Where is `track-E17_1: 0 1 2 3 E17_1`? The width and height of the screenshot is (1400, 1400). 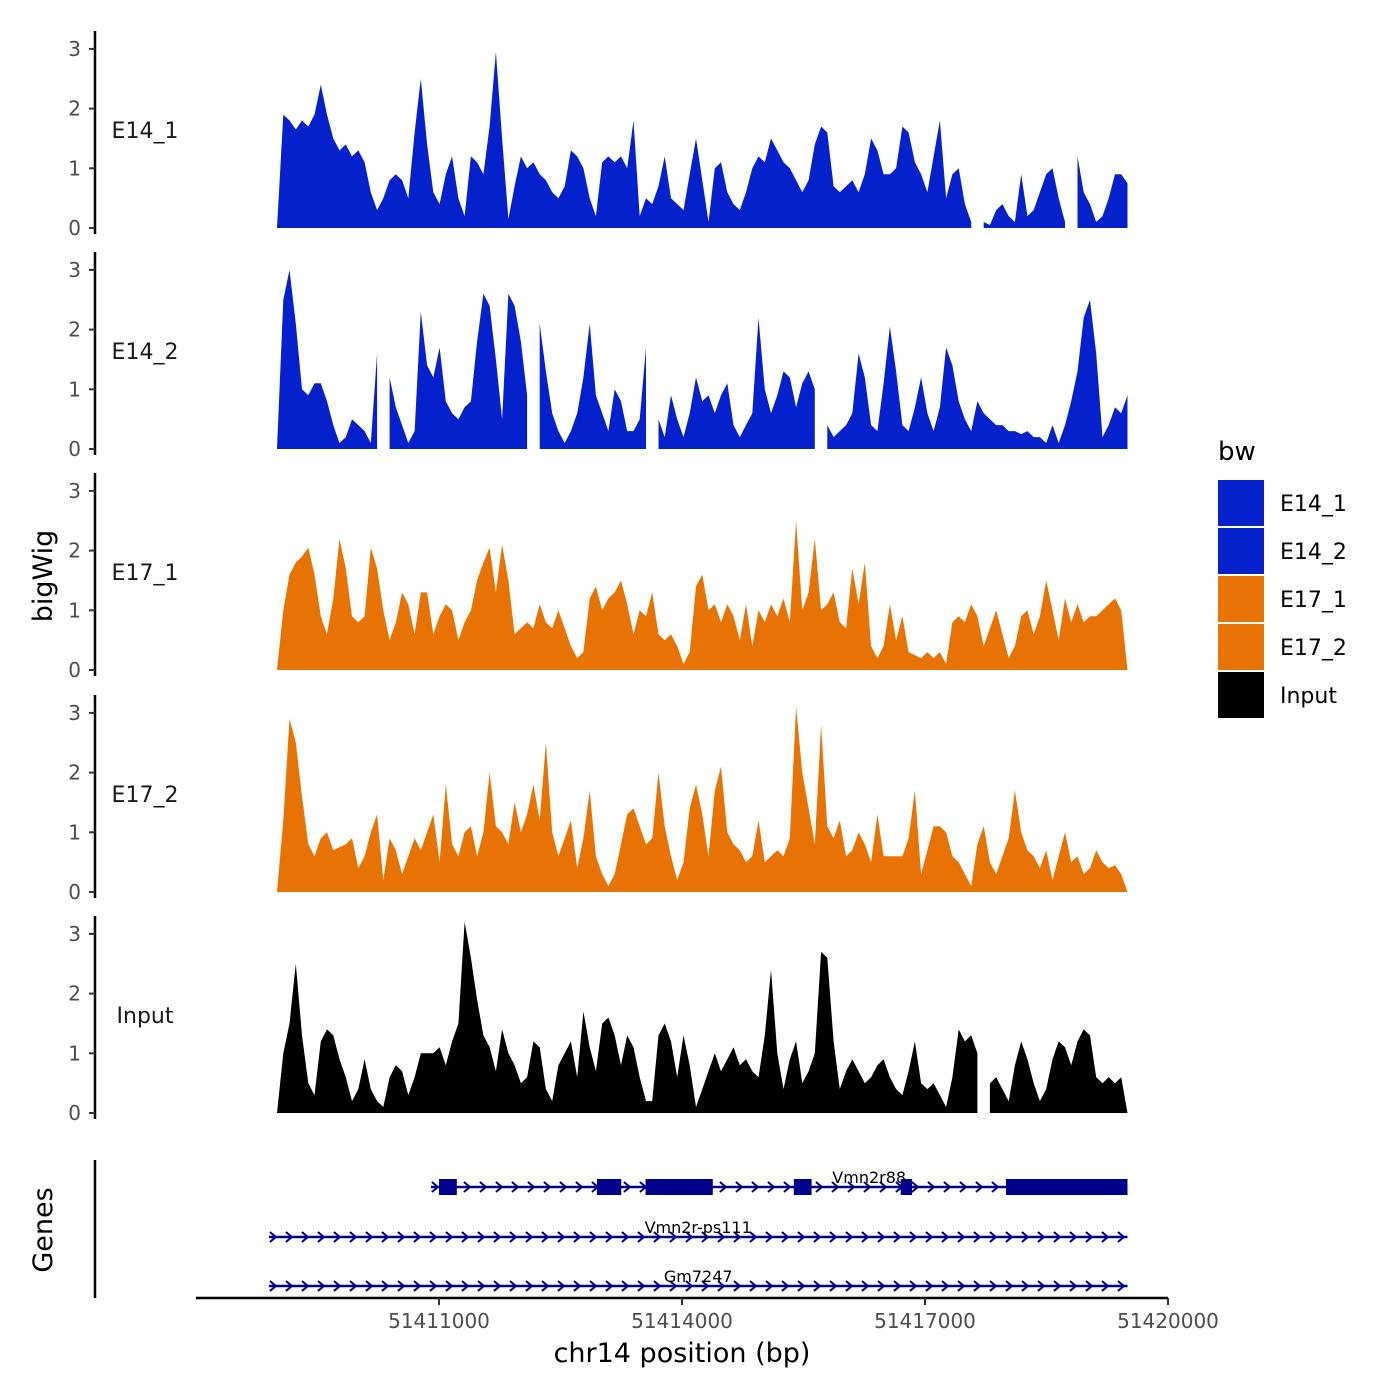
track-E17_1: 0 1 2 3 E17_1 is located at coordinates (598, 577).